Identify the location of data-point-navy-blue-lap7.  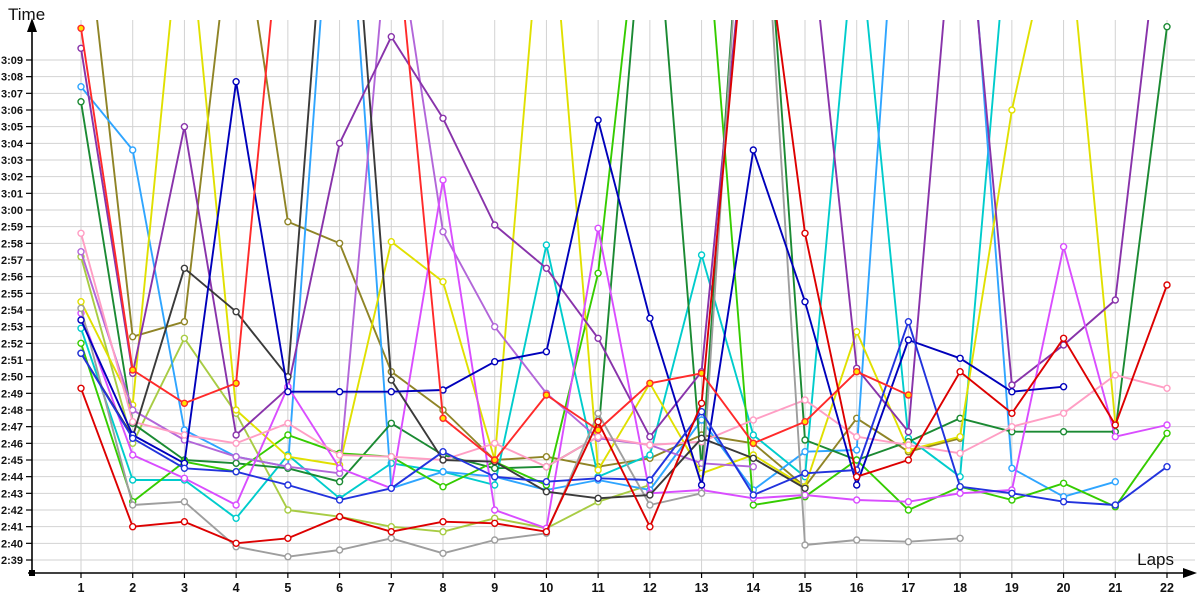
(391, 392).